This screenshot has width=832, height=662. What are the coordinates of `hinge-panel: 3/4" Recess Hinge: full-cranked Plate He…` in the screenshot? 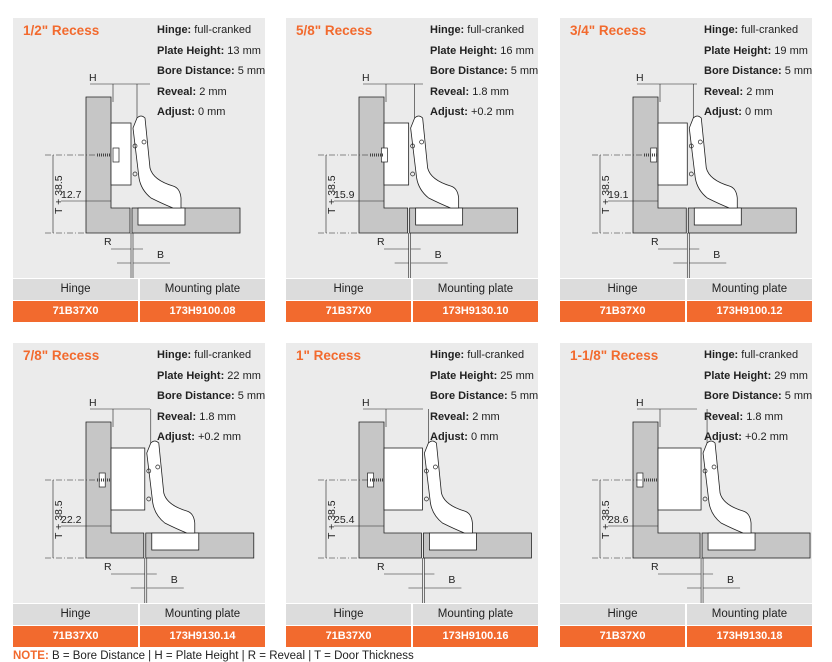 It's located at (686, 170).